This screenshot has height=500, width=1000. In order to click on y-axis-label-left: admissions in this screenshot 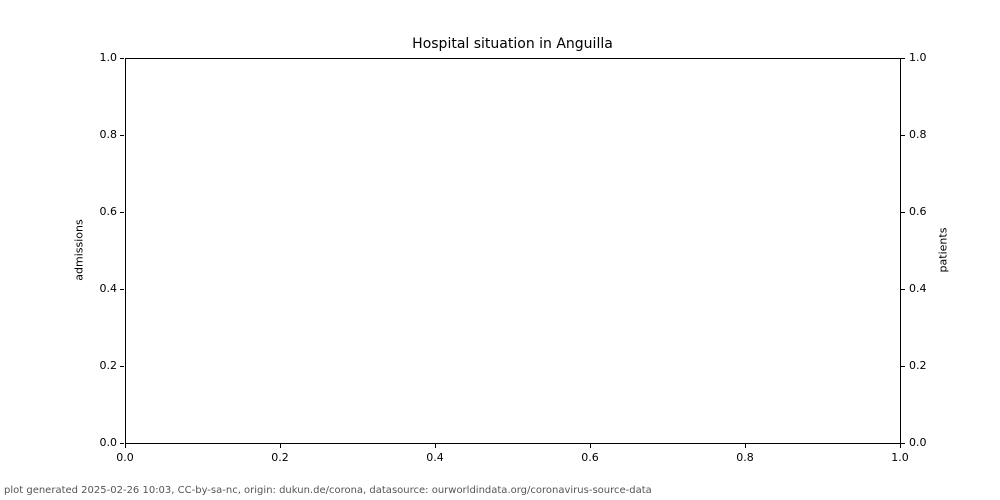, I will do `click(79, 250)`.